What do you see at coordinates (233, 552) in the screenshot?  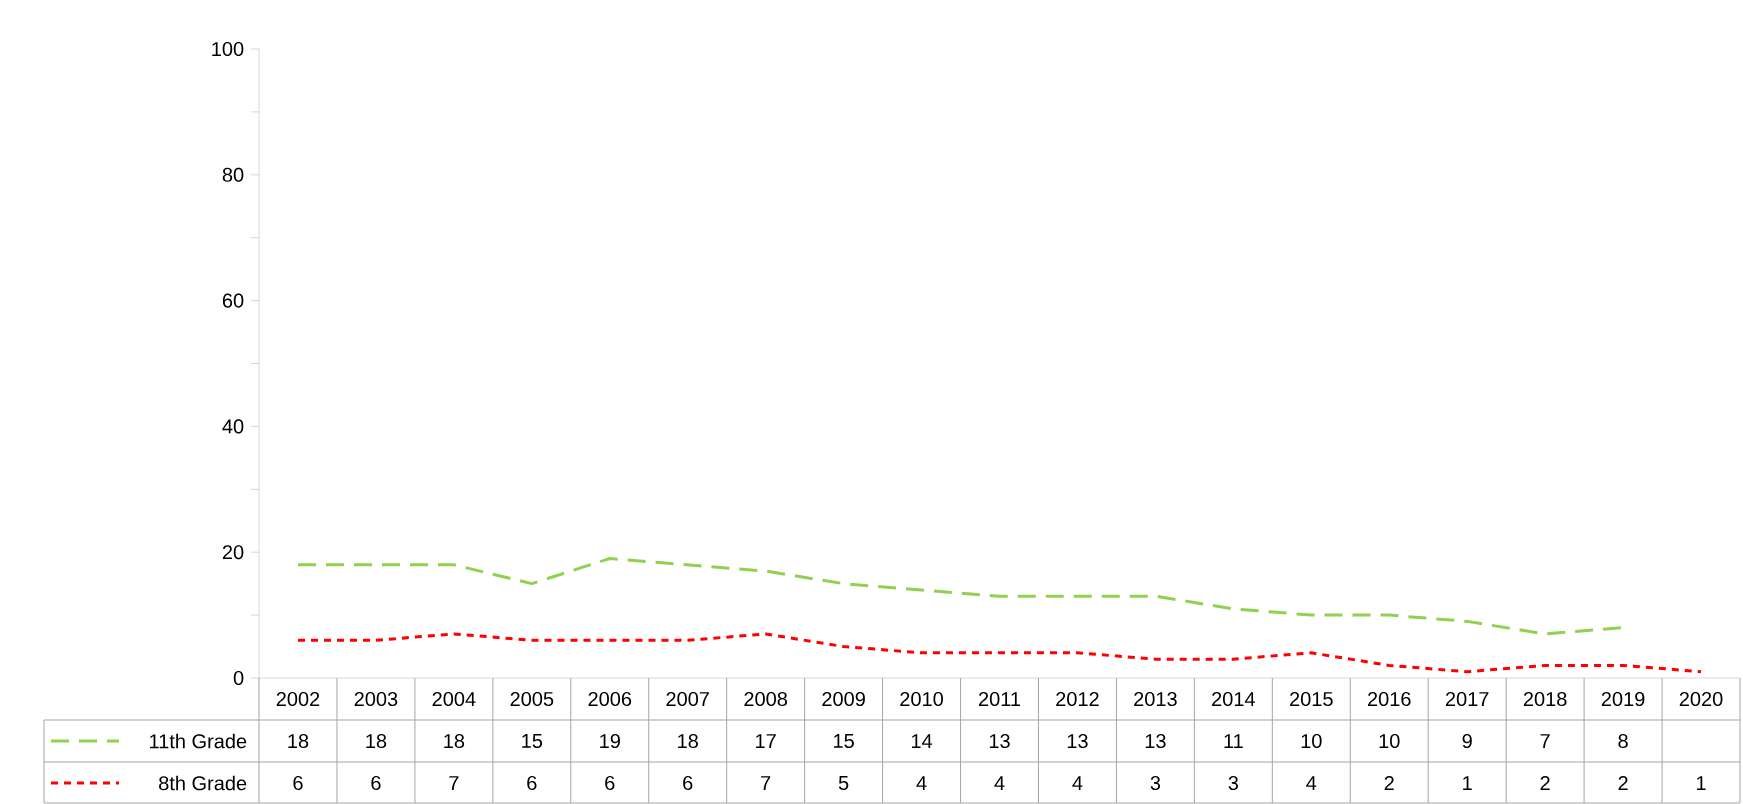 I see `y-tick-label: 20` at bounding box center [233, 552].